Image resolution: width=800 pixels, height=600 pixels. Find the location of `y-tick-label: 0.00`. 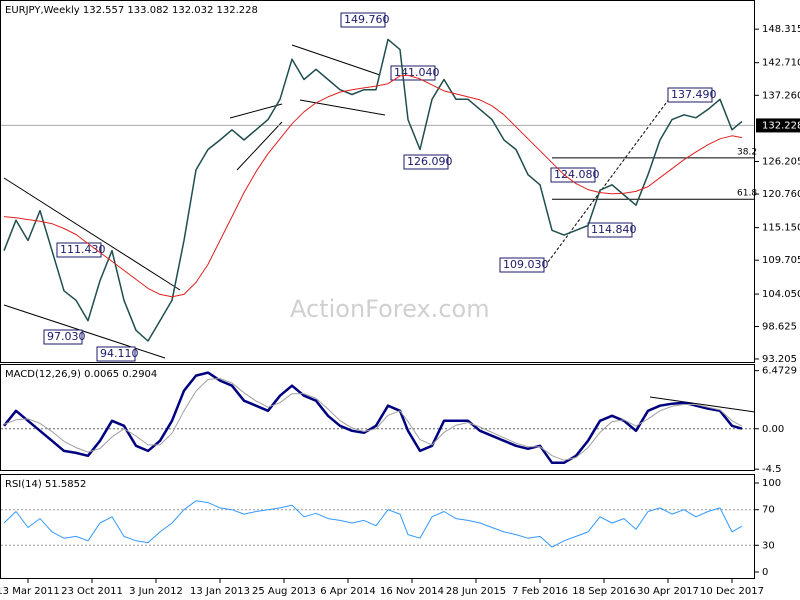

y-tick-label: 0.00 is located at coordinates (773, 429).